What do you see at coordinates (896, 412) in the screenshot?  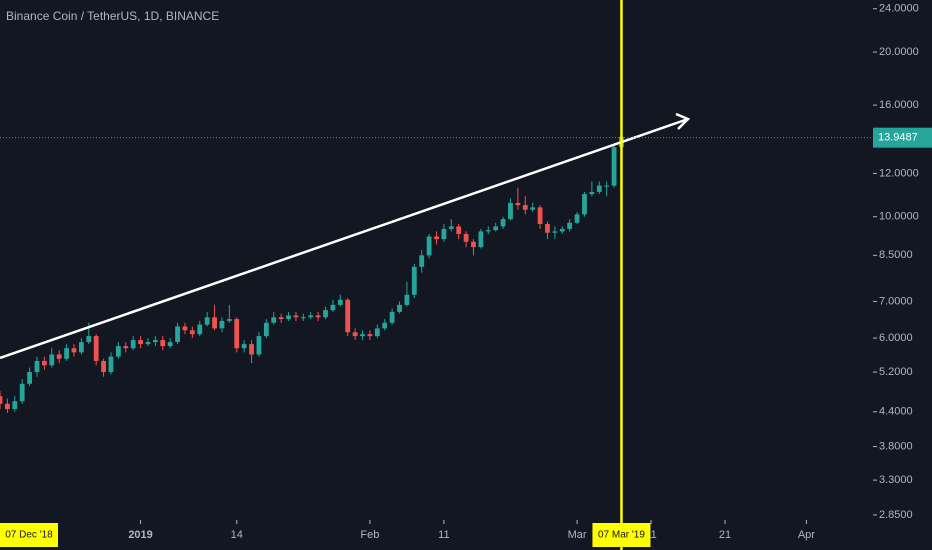 I see `y-tick-label: 4.4000` at bounding box center [896, 412].